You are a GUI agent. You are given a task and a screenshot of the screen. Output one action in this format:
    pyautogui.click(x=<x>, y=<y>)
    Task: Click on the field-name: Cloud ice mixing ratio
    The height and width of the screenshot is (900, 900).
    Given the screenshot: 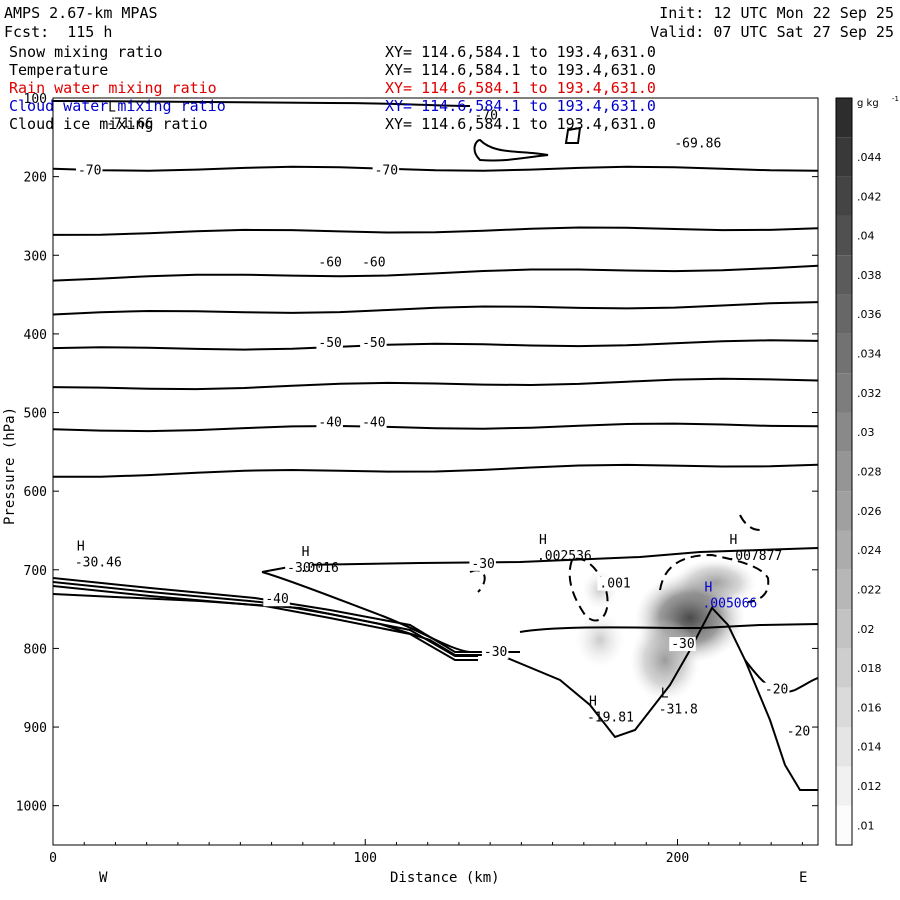 What is the action you would take?
    pyautogui.click(x=108, y=124)
    